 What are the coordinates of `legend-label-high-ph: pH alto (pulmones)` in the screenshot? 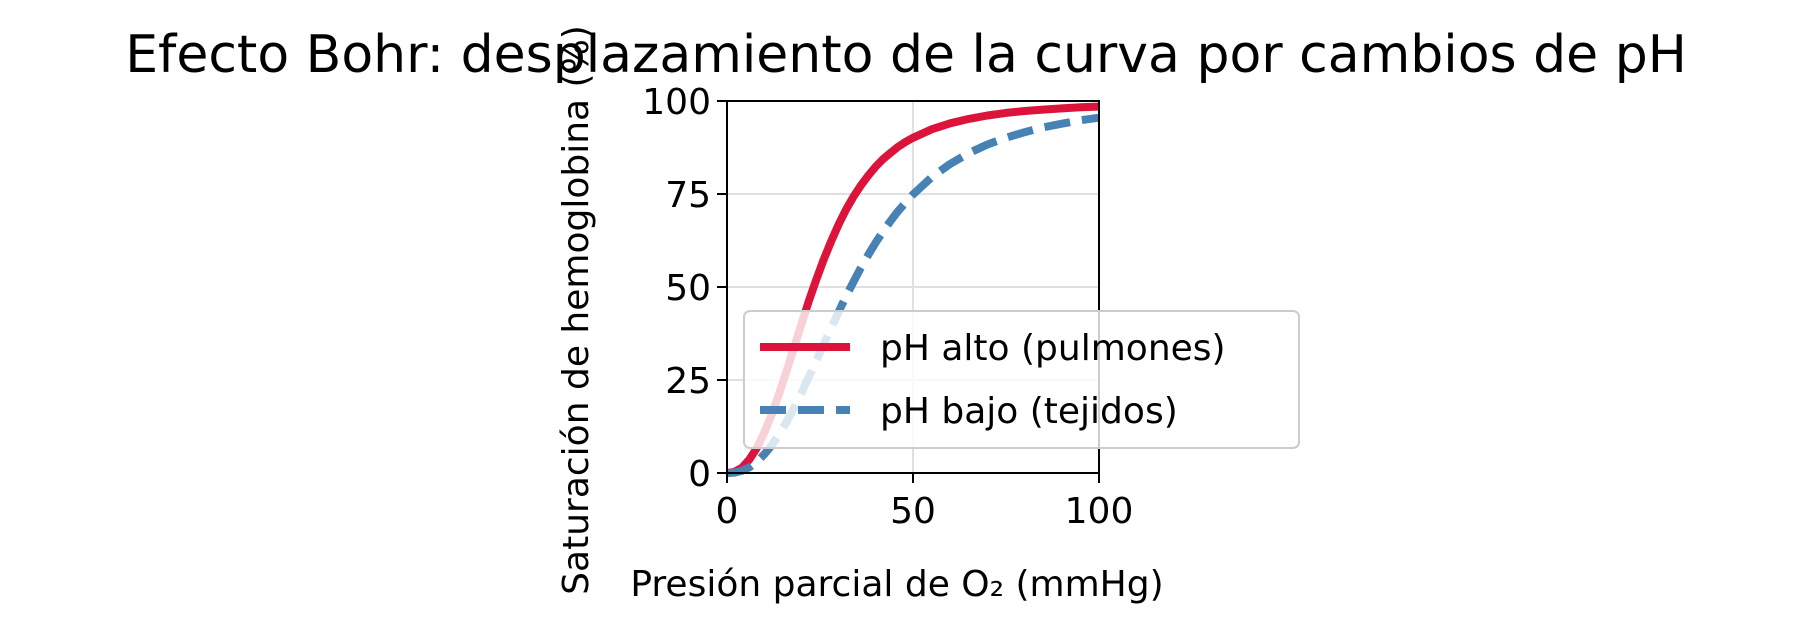 It's located at (1053, 348).